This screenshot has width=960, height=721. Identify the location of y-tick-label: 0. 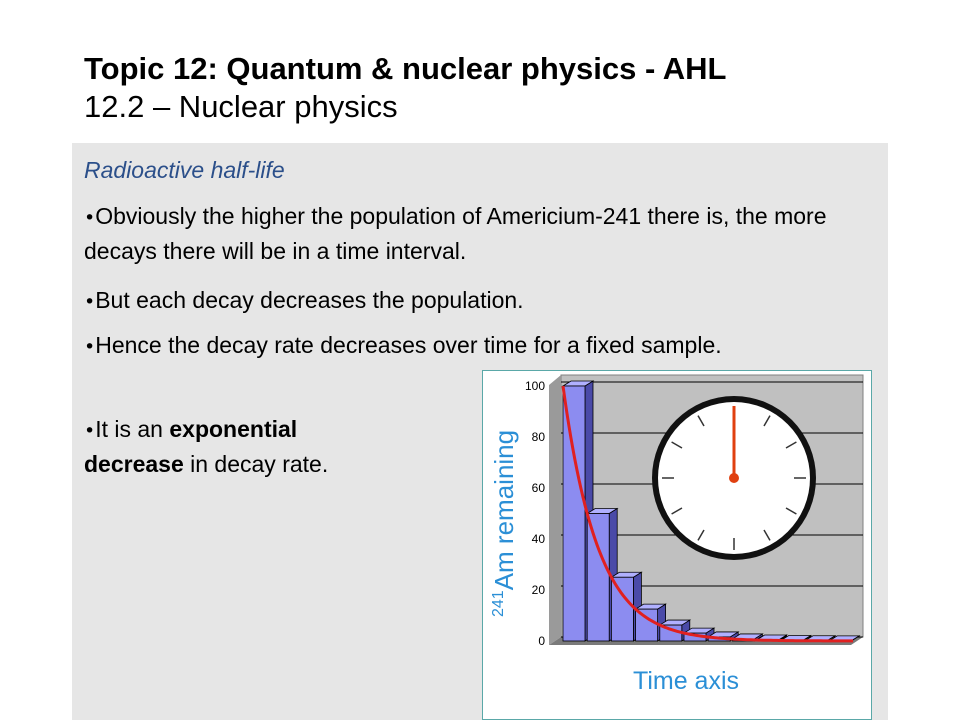
(541, 641).